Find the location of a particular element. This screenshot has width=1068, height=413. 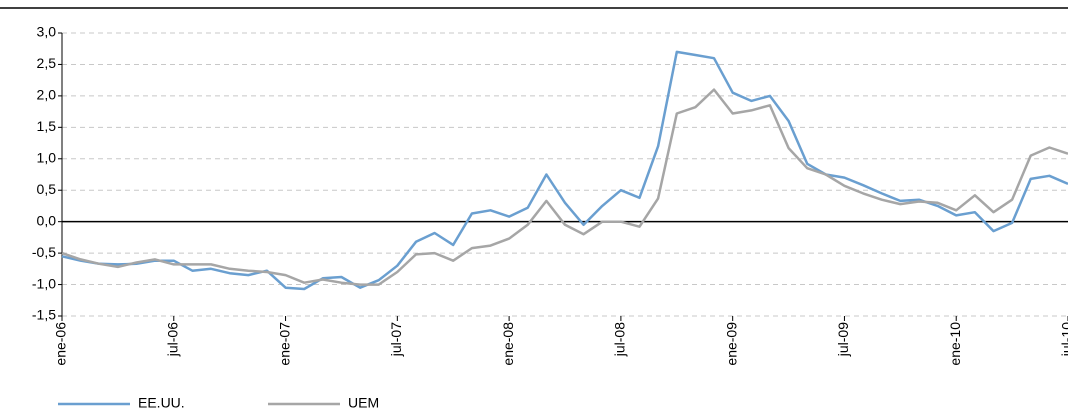

x-tick-label: ene-10 is located at coordinates (955, 344).